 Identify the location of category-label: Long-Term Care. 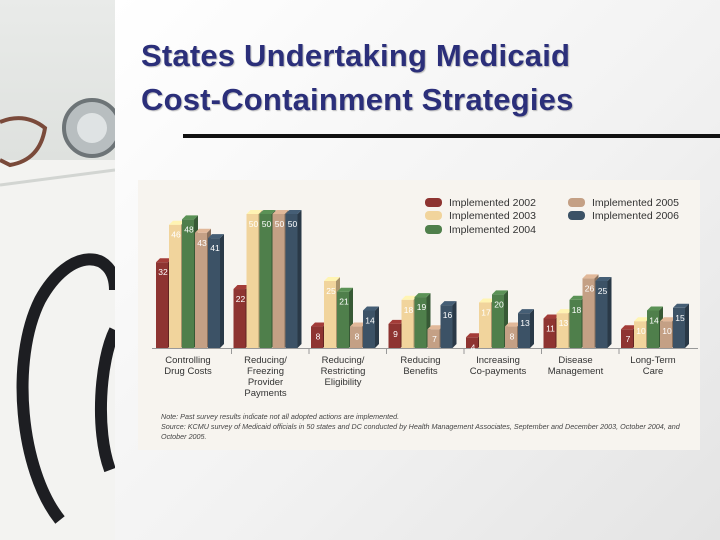
(653, 366).